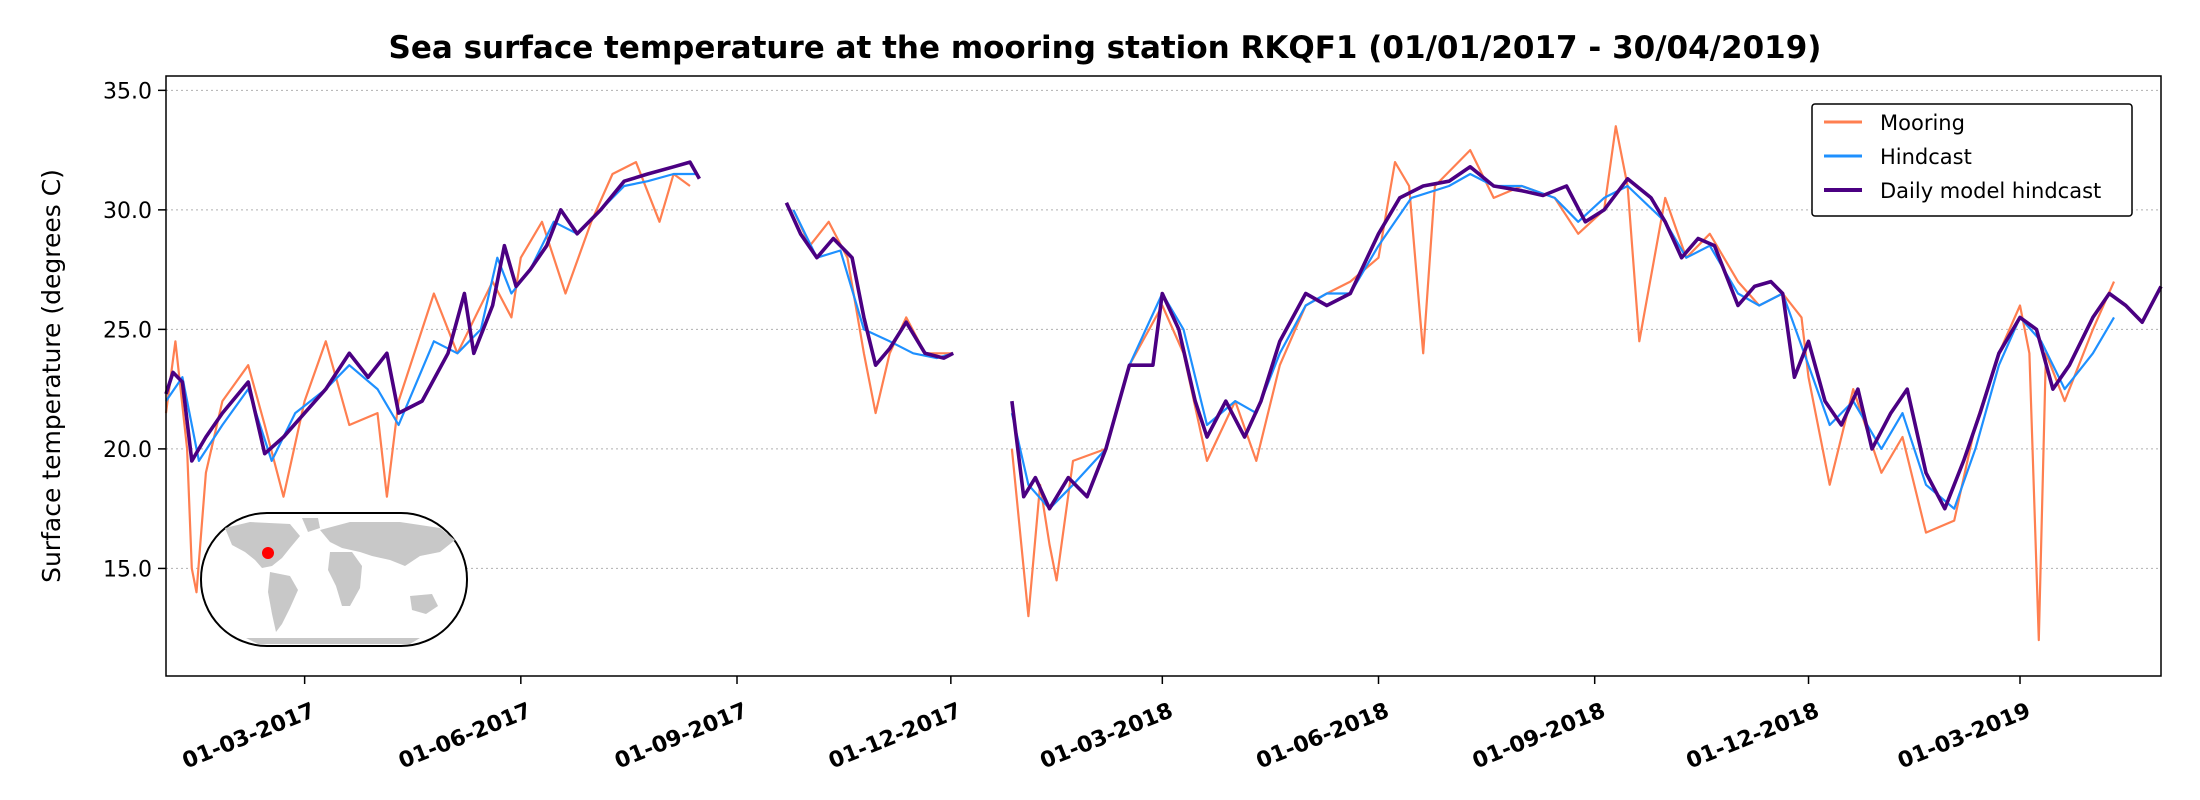 This screenshot has height=800, width=2200. What do you see at coordinates (127, 569) in the screenshot?
I see `y-tick-label: 15.0` at bounding box center [127, 569].